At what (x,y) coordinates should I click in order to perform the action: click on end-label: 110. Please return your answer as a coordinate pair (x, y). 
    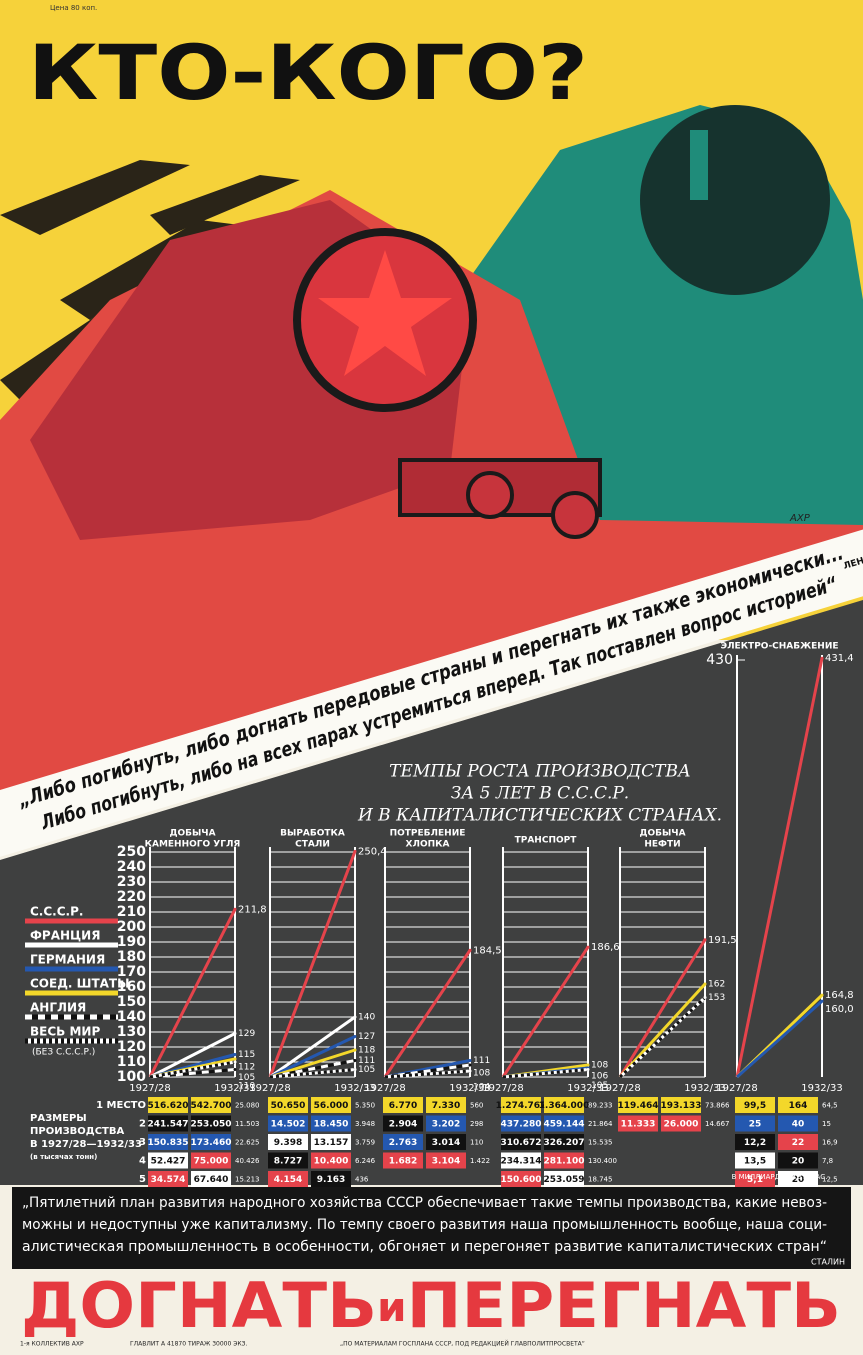
    Looking at the image, I should click on (246, 1087).